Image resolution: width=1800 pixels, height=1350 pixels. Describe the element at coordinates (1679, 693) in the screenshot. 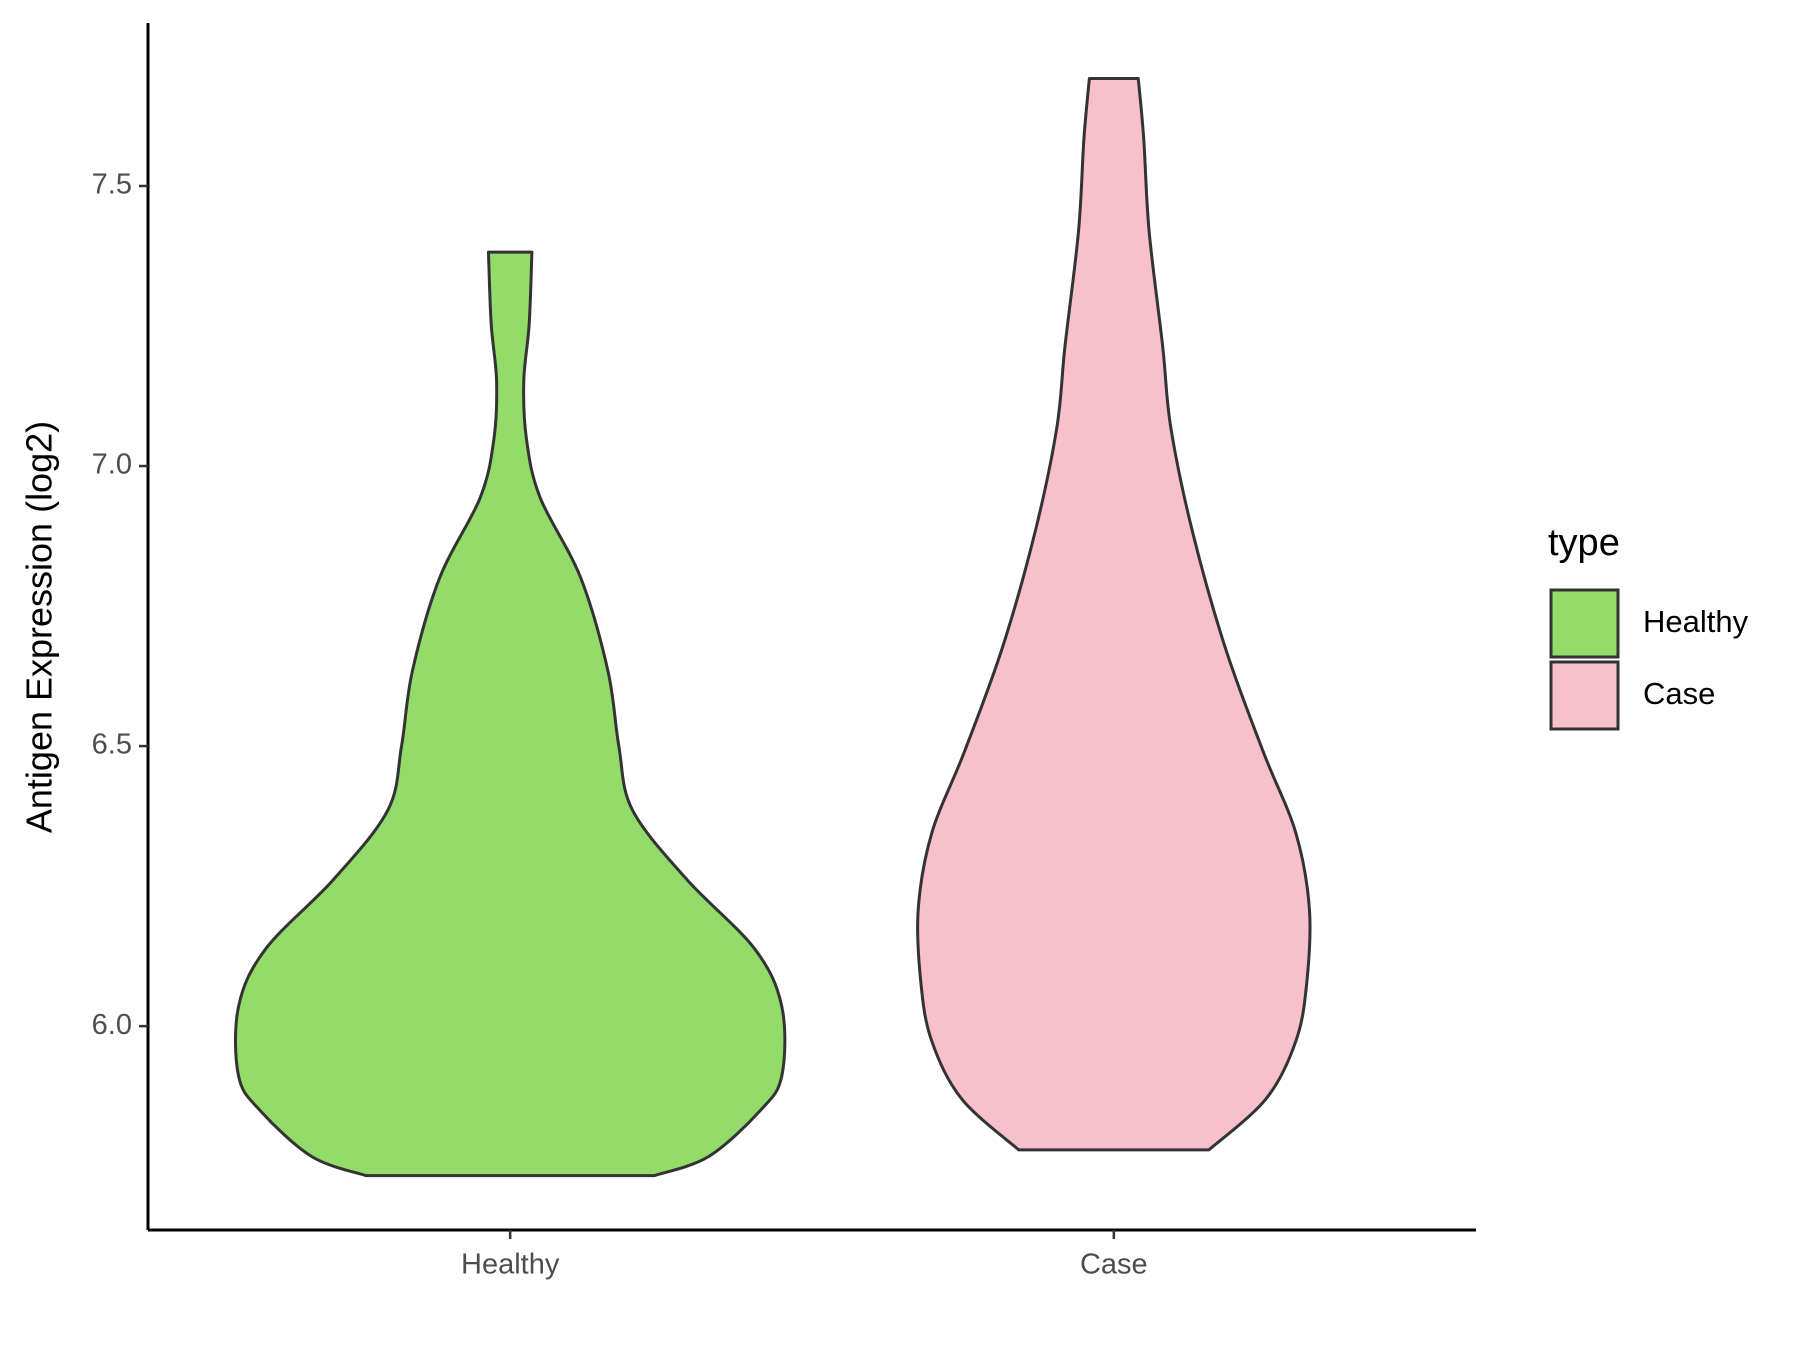

I see `legend-label: Case` at that location.